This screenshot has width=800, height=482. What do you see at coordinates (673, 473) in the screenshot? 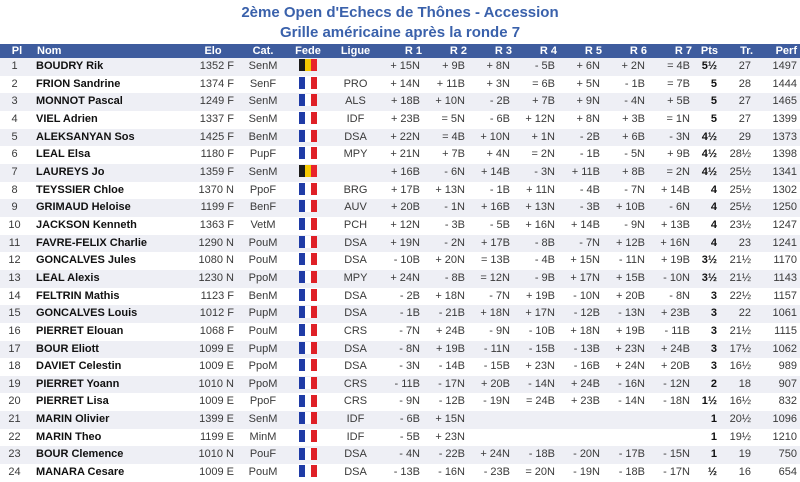
I see `round-result-r7: - 17N` at bounding box center [673, 473].